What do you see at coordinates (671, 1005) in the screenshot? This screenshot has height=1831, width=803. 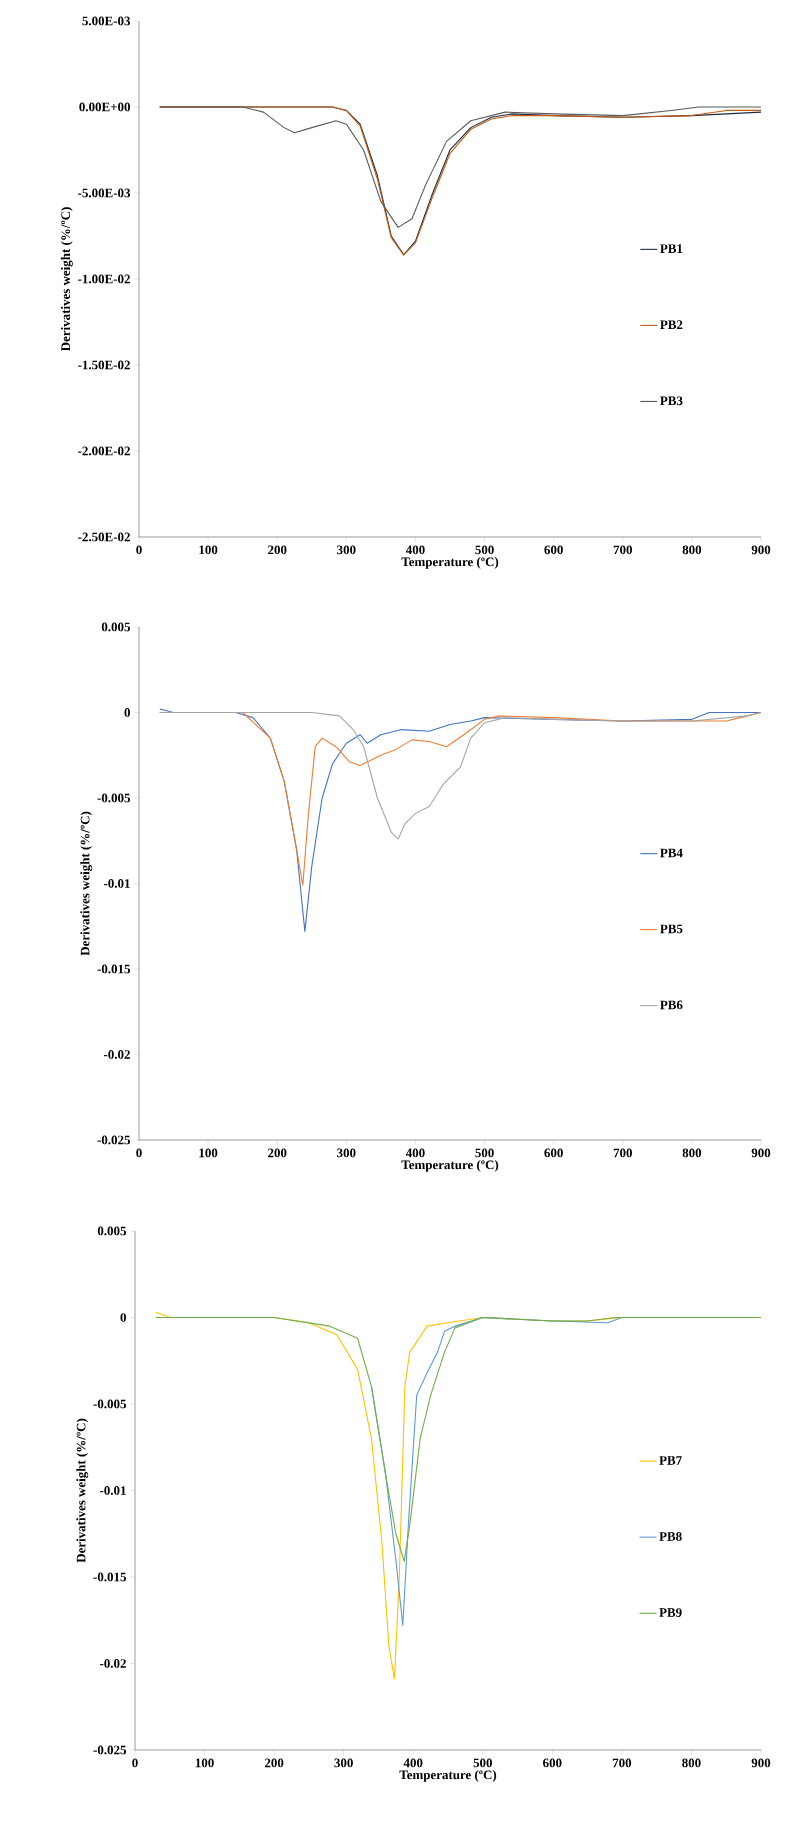 I see `legend-label: PB6` at bounding box center [671, 1005].